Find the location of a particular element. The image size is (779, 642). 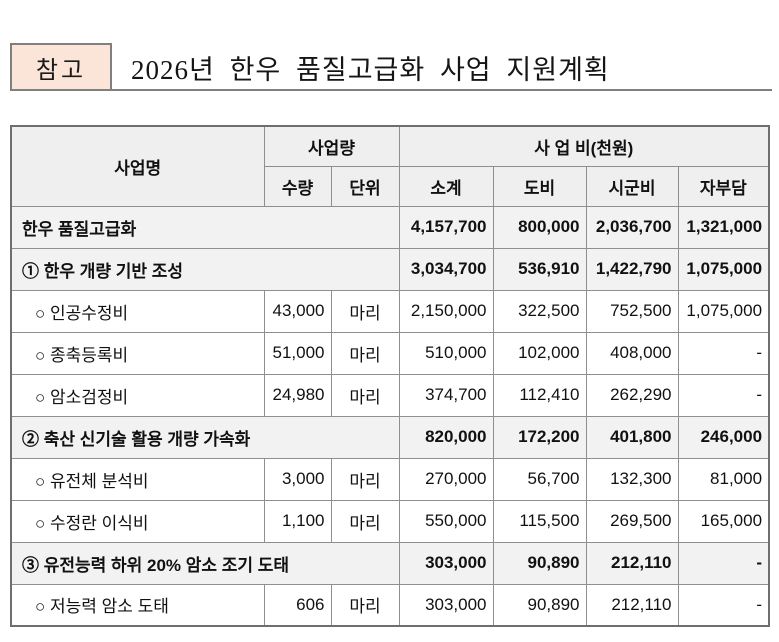

col-header-province: 도비 is located at coordinates (539, 186).